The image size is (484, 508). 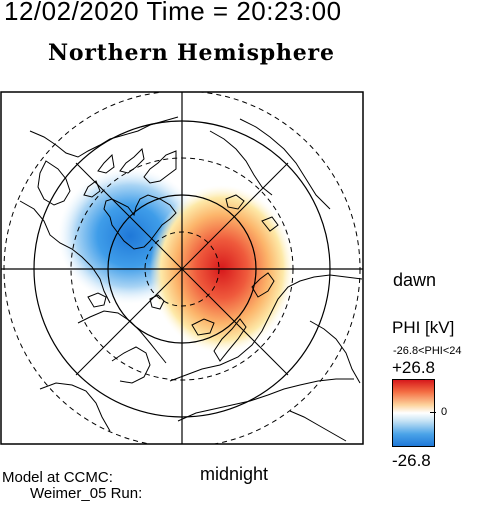 What do you see at coordinates (57, 477) in the screenshot?
I see `model-label: Model at CCMC:` at bounding box center [57, 477].